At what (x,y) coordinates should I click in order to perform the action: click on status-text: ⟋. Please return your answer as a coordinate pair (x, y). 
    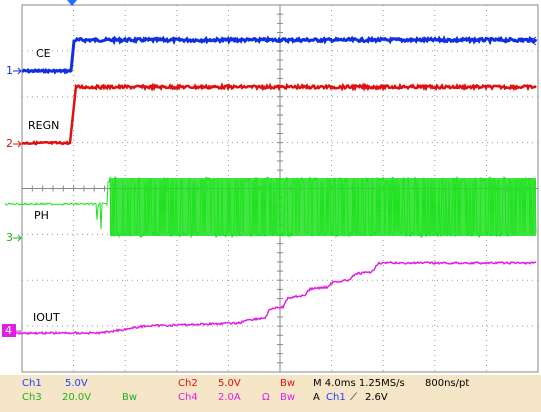
    Looking at the image, I should click on (353, 397).